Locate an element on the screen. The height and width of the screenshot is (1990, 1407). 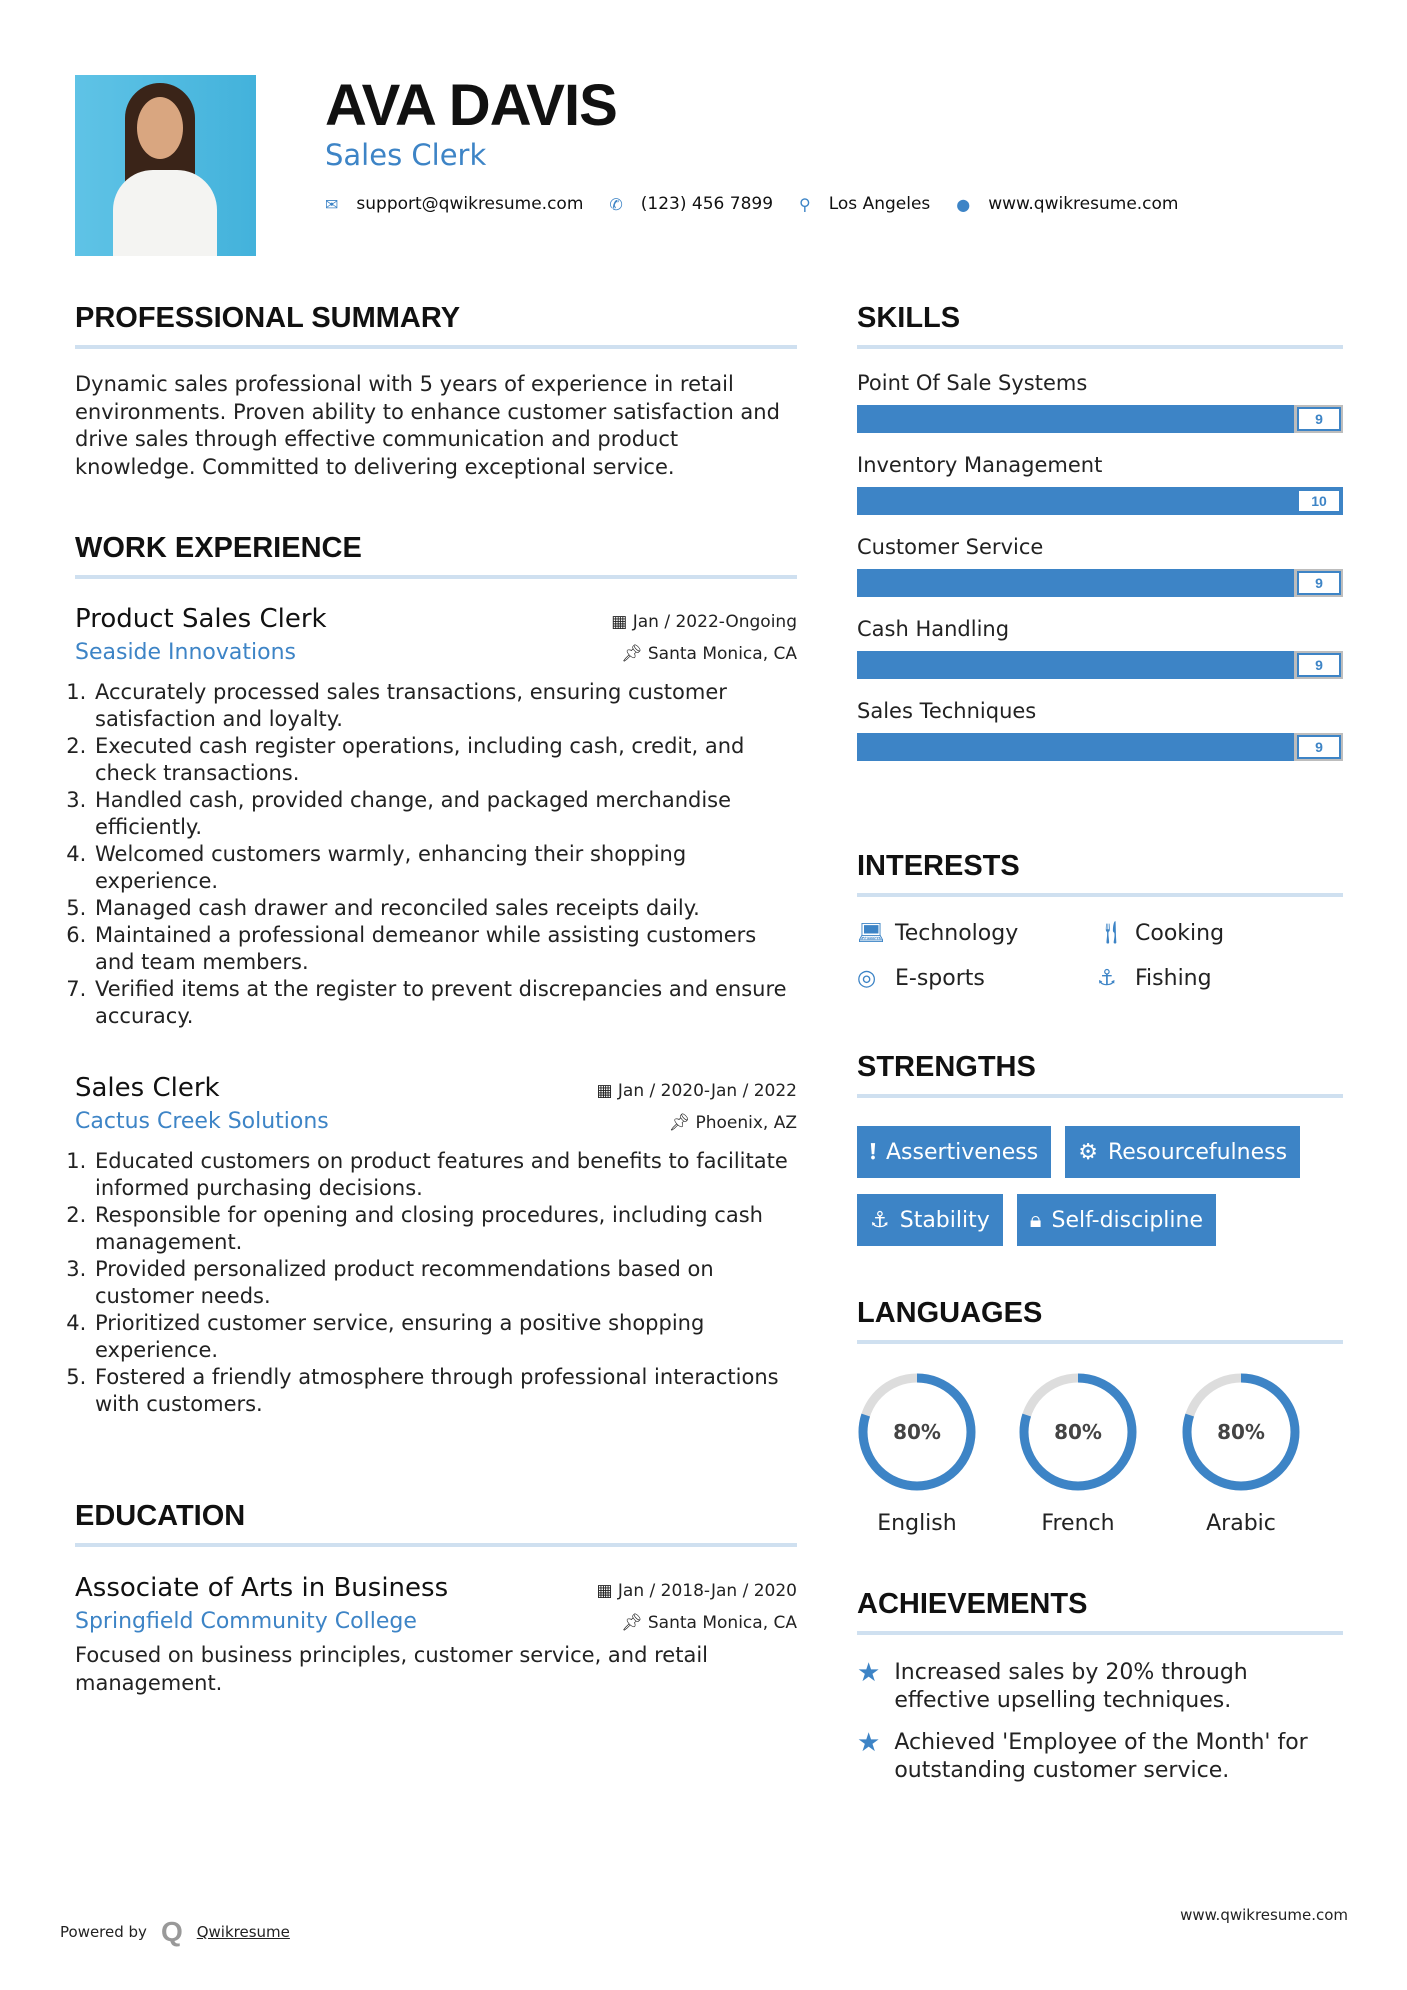
language-name: English is located at coordinates (917, 1523).